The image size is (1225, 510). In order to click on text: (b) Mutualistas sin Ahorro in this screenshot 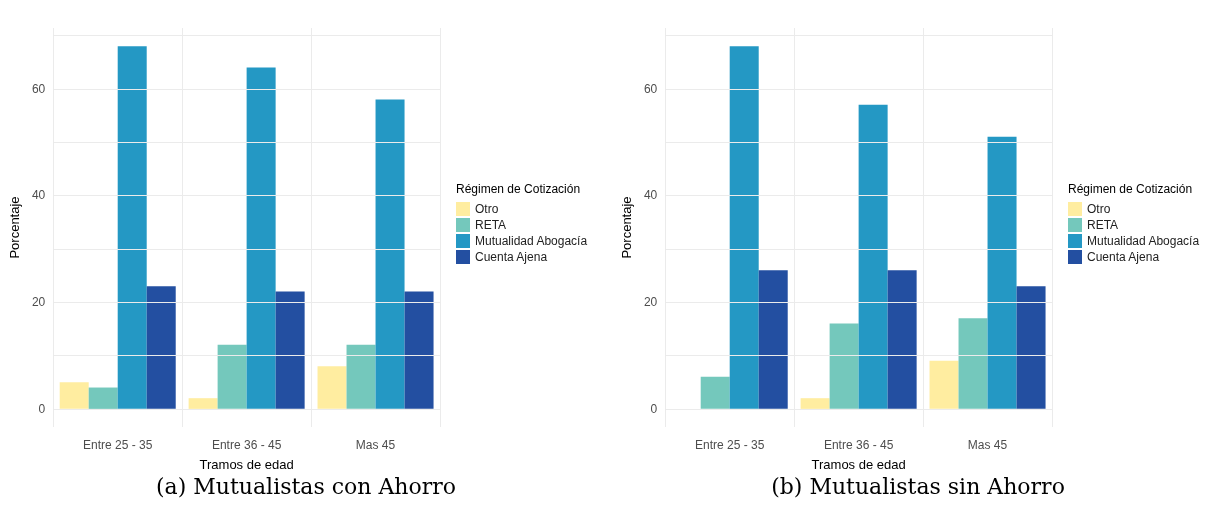, I will do `click(918, 486)`.